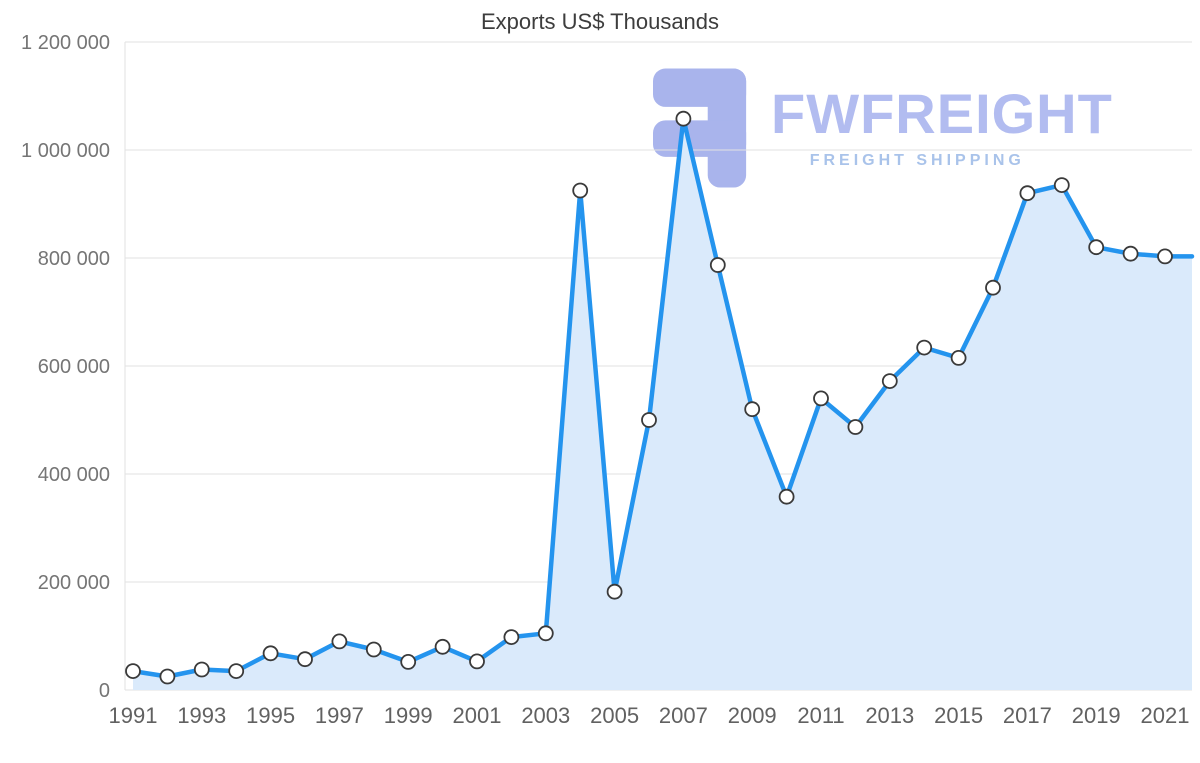 This screenshot has height=763, width=1200. Describe the element at coordinates (1096, 715) in the screenshot. I see `x-axis-tick-label: 2019` at that location.